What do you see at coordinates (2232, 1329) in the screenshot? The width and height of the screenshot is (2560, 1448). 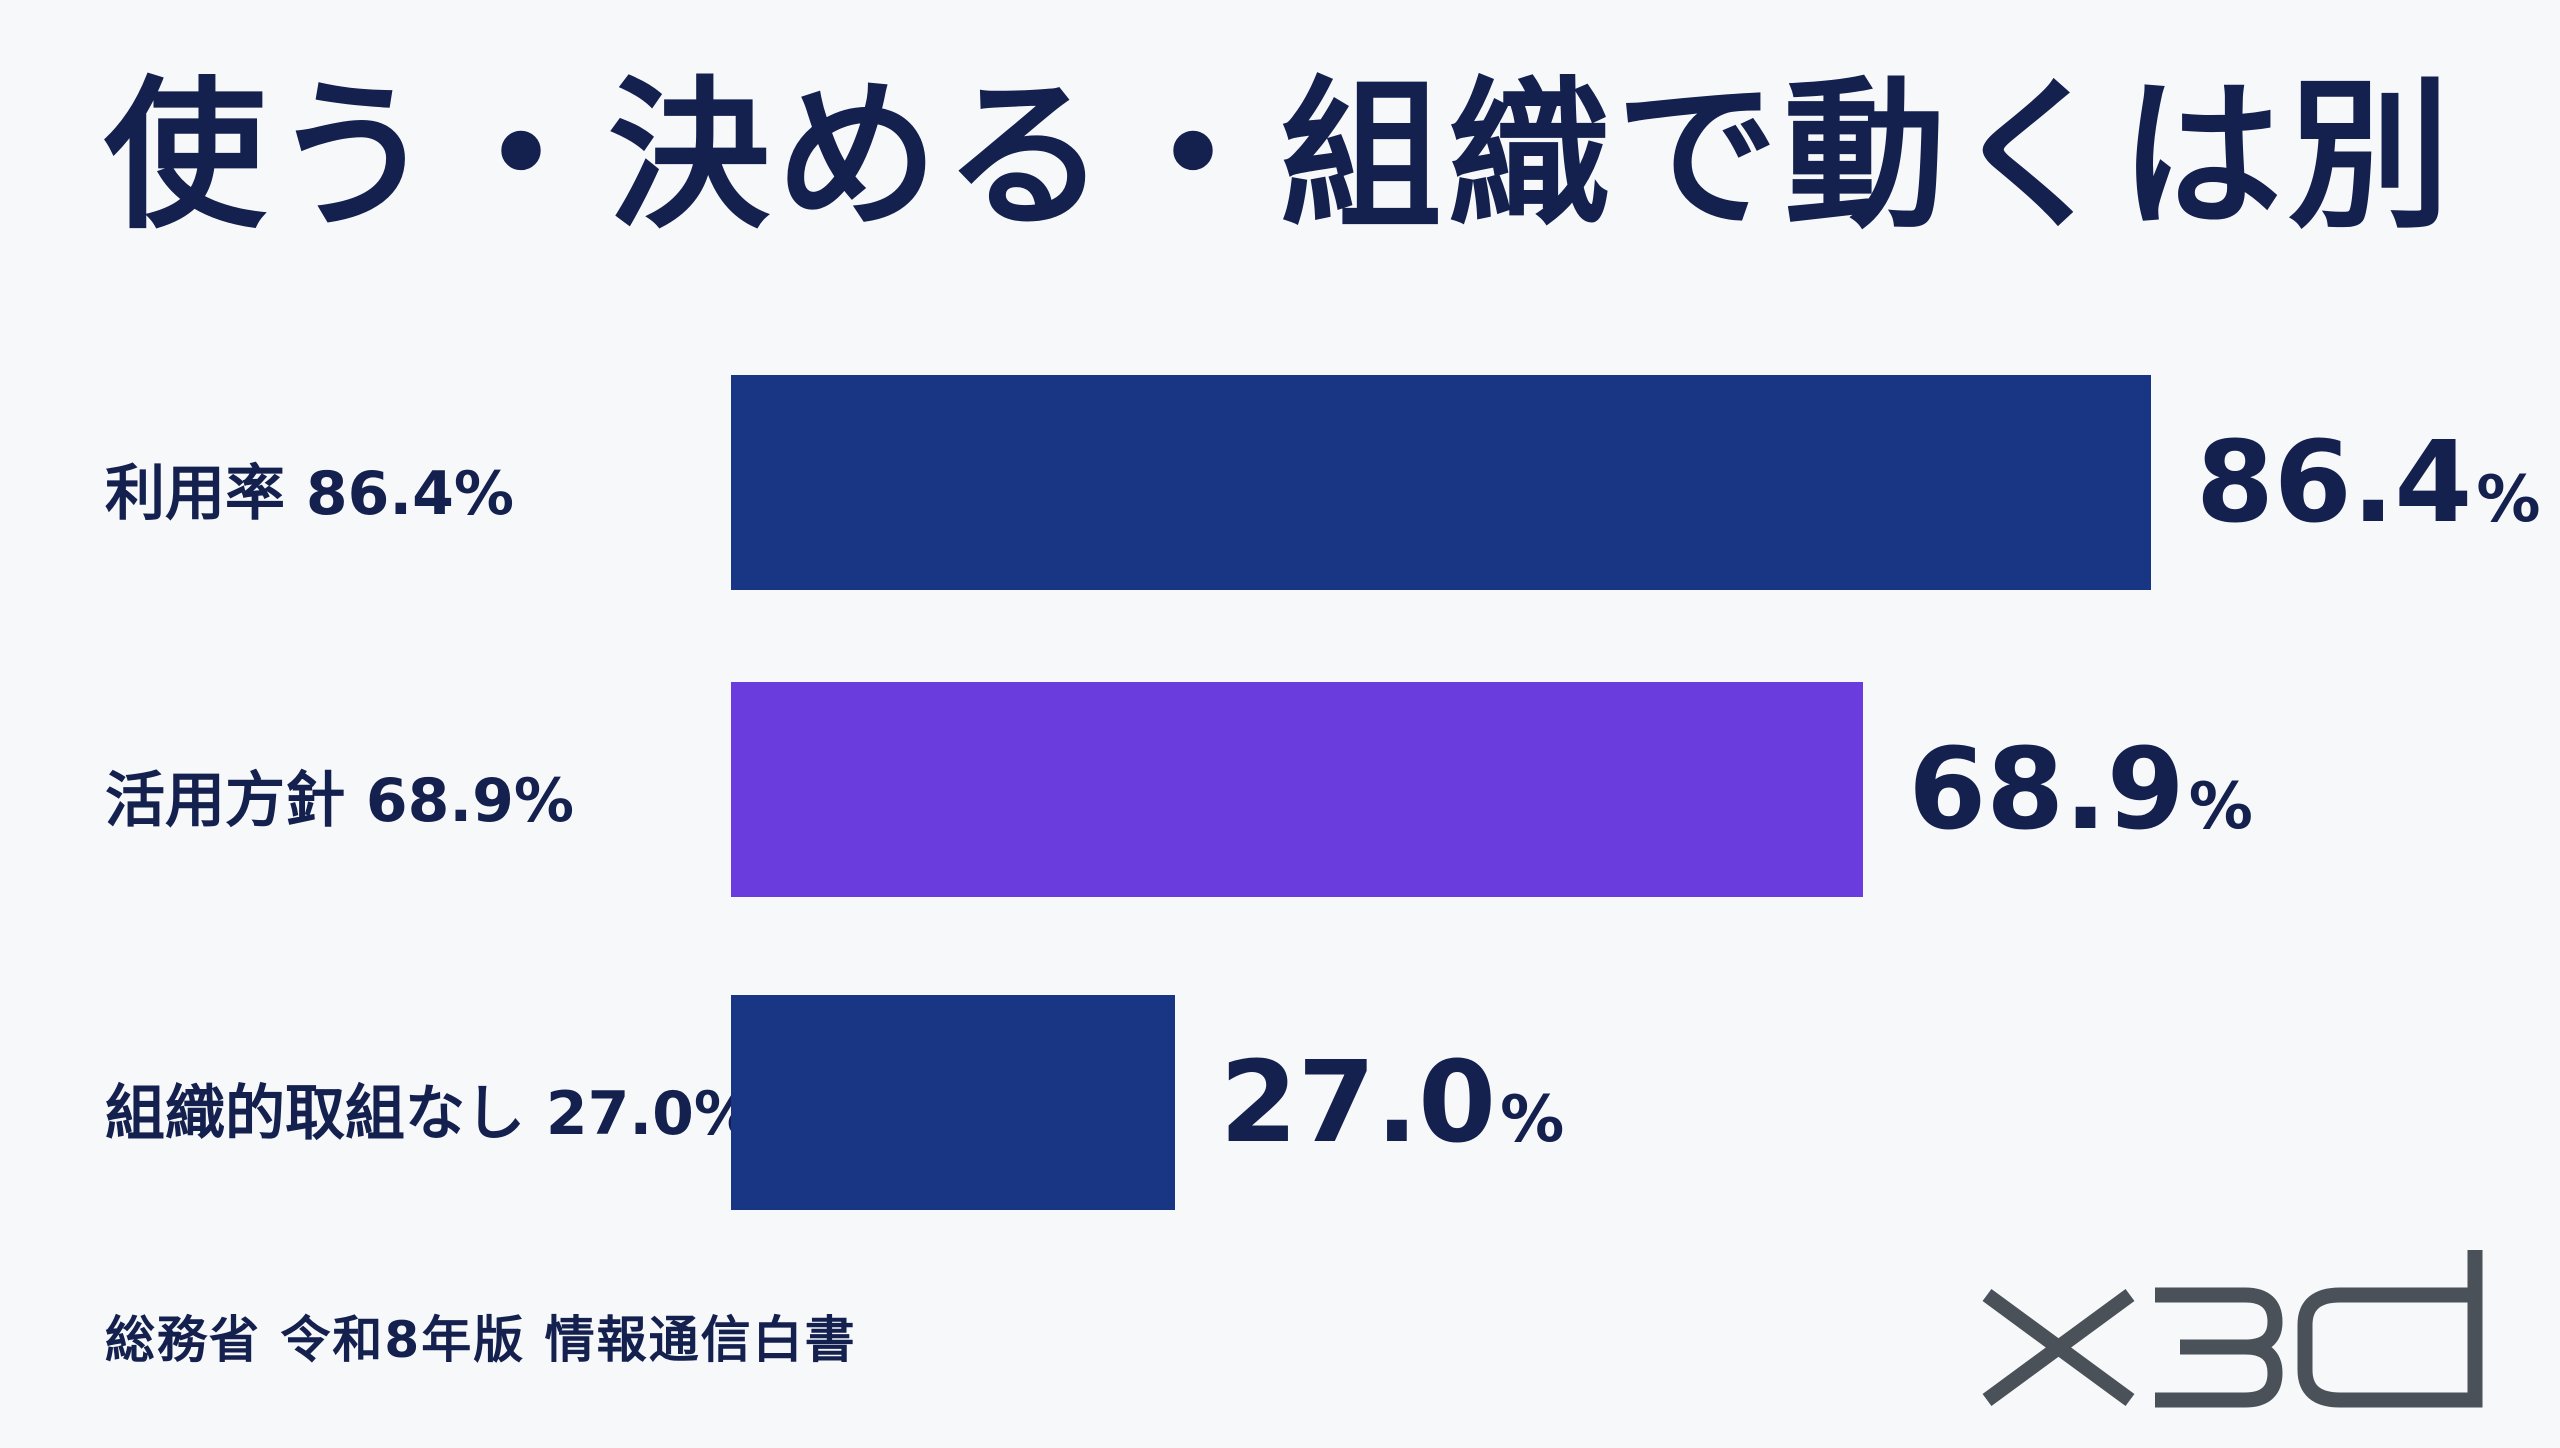 I see `x3d-logo-icon` at bounding box center [2232, 1329].